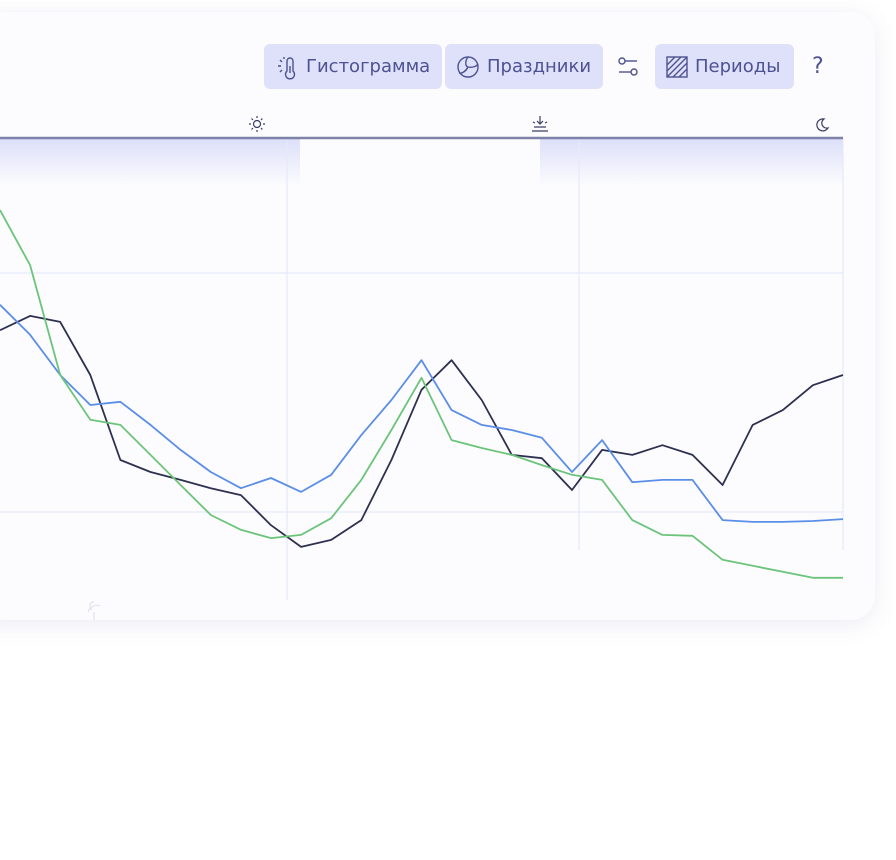 The height and width of the screenshot is (860, 896). Describe the element at coordinates (738, 66) in the screenshot. I see `button-label: Периоды` at that location.